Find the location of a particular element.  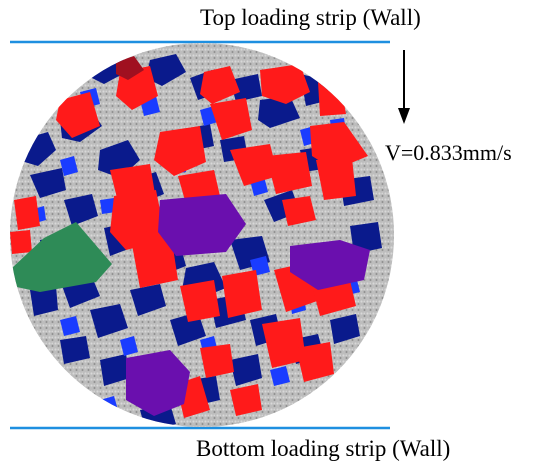

dark-red-aggregate is located at coordinates (130, 68).